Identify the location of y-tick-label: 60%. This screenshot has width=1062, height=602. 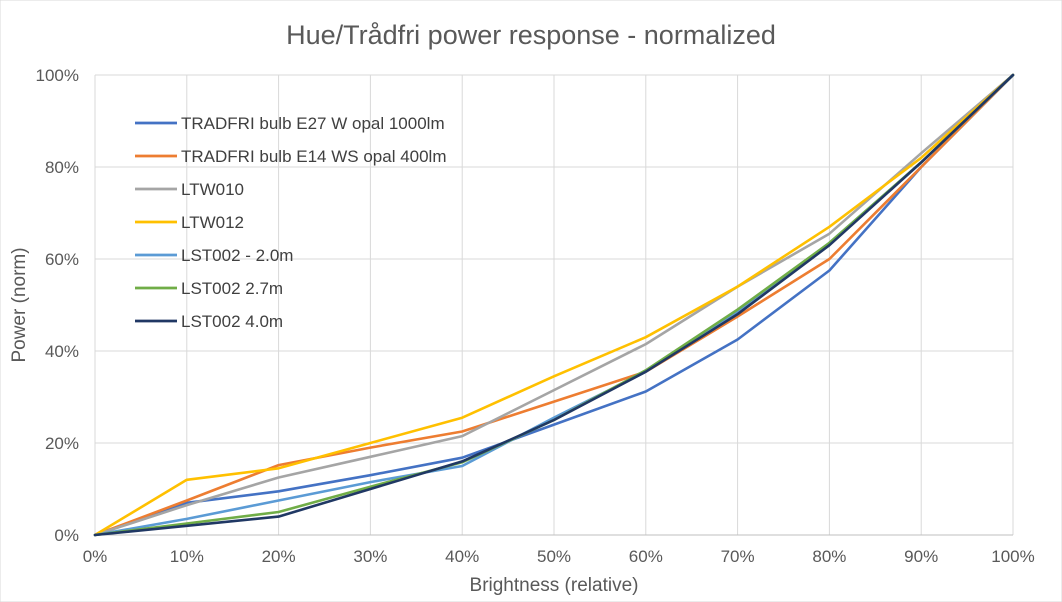
(62, 259).